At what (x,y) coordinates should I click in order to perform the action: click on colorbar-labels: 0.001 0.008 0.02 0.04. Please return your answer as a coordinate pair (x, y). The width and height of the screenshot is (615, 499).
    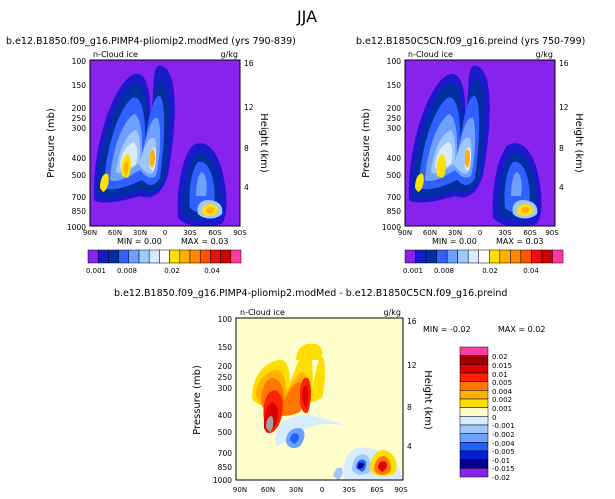
    Looking at the image, I should click on (471, 271).